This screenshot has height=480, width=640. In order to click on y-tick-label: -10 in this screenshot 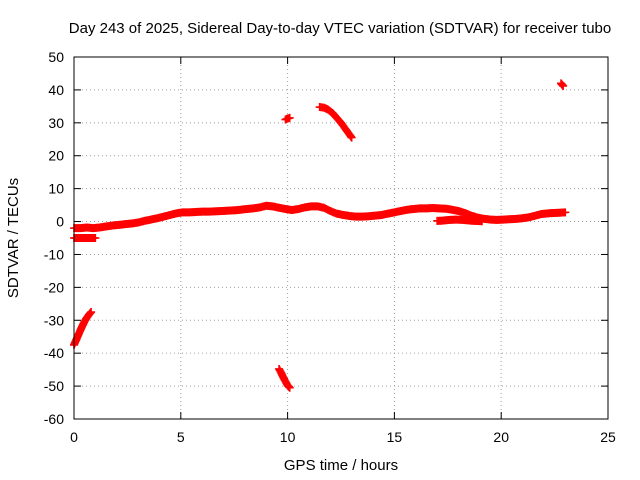, I will do `click(54, 254)`.